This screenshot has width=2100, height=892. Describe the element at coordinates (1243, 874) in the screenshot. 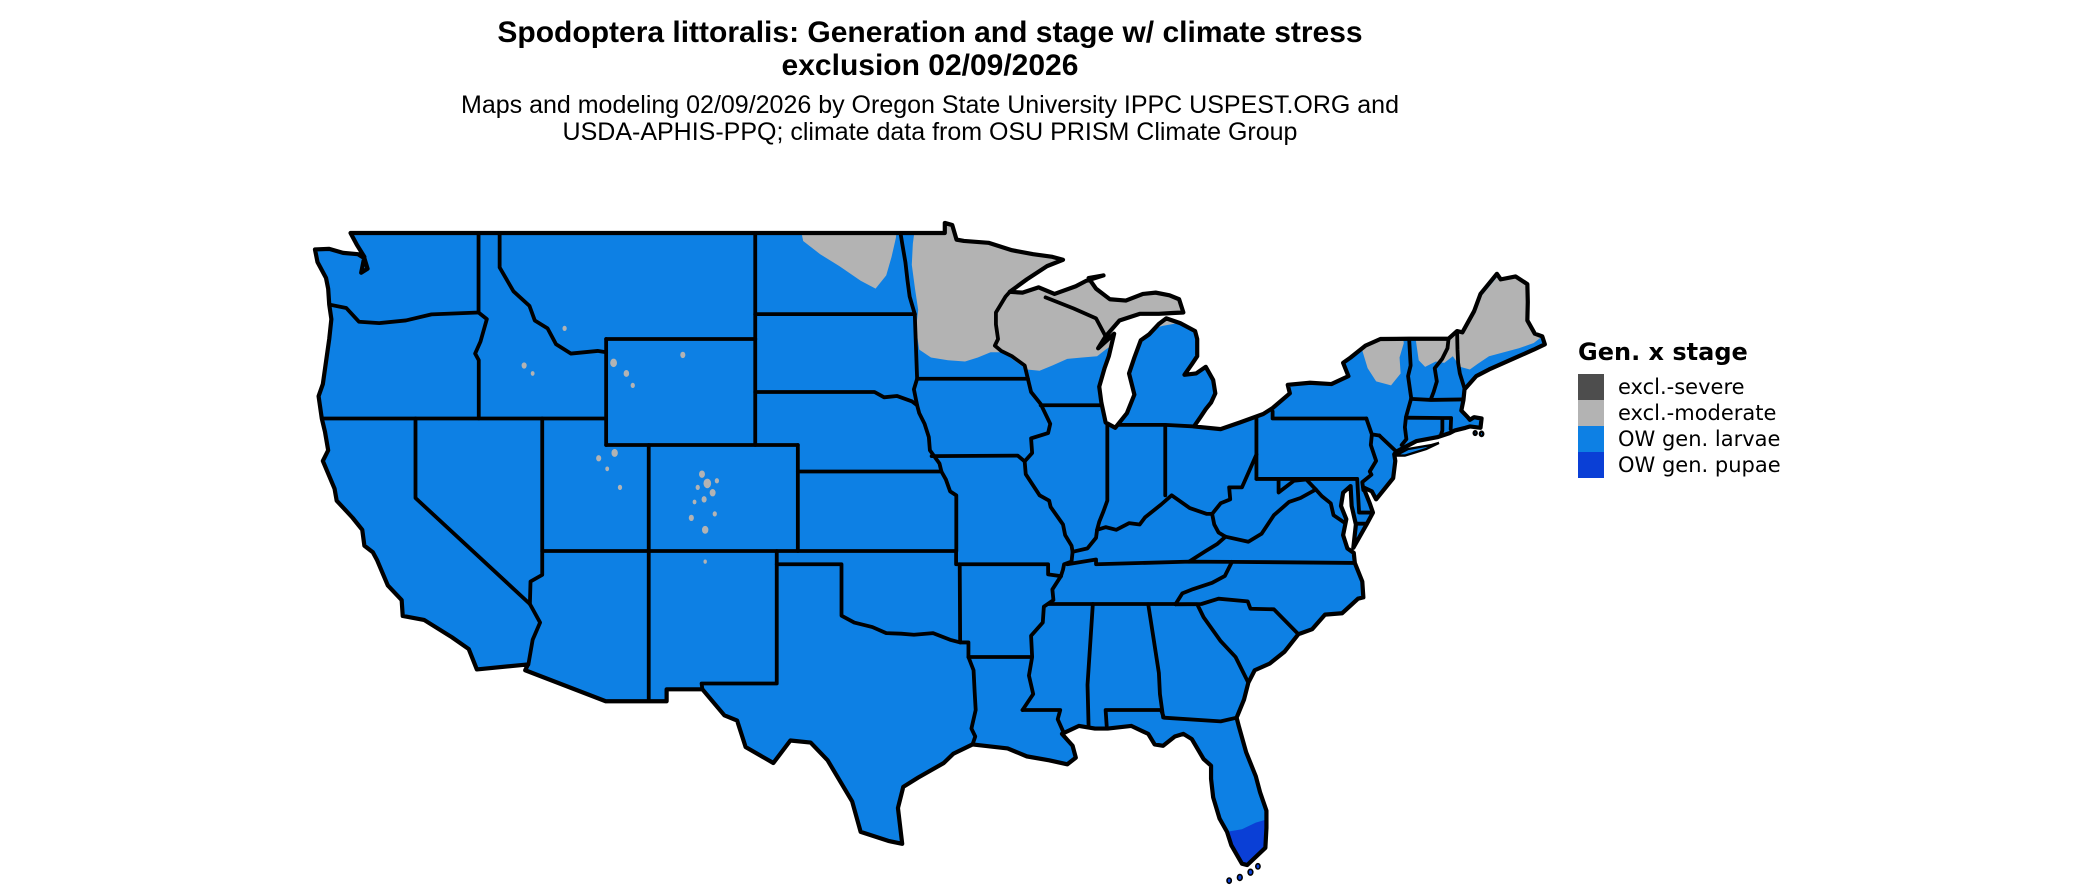

I see `florida-keys` at that location.